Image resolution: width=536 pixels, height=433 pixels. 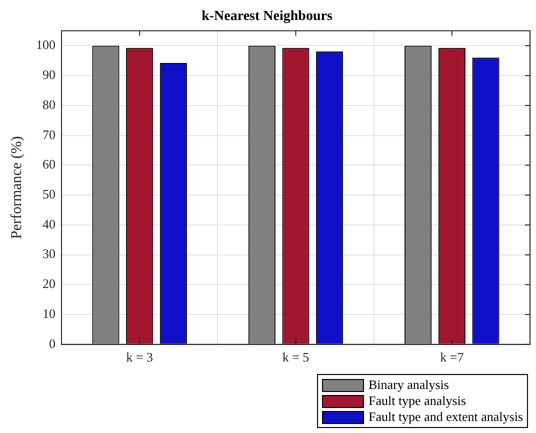 What do you see at coordinates (267, 16) in the screenshot?
I see `chart-title: k-Nearest Neighbours` at bounding box center [267, 16].